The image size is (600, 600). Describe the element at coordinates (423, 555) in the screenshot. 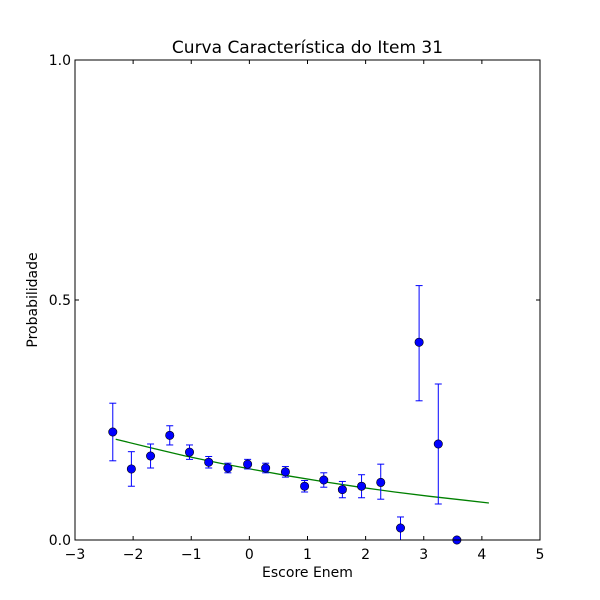

I see `x-tick-label: 3` at that location.